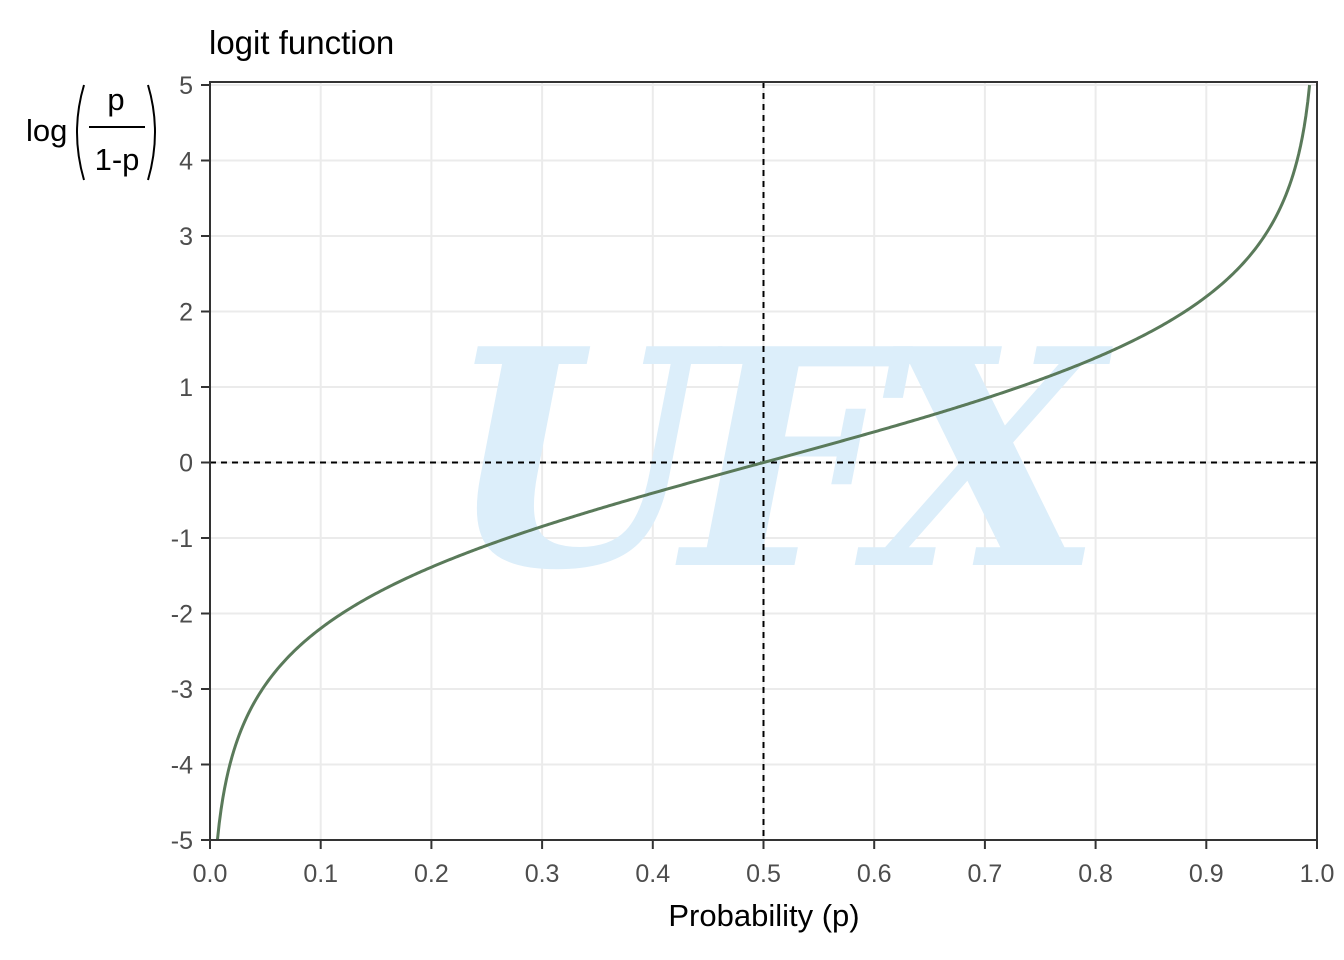  What do you see at coordinates (1317, 874) in the screenshot?
I see `x-tick-label: 1.0` at bounding box center [1317, 874].